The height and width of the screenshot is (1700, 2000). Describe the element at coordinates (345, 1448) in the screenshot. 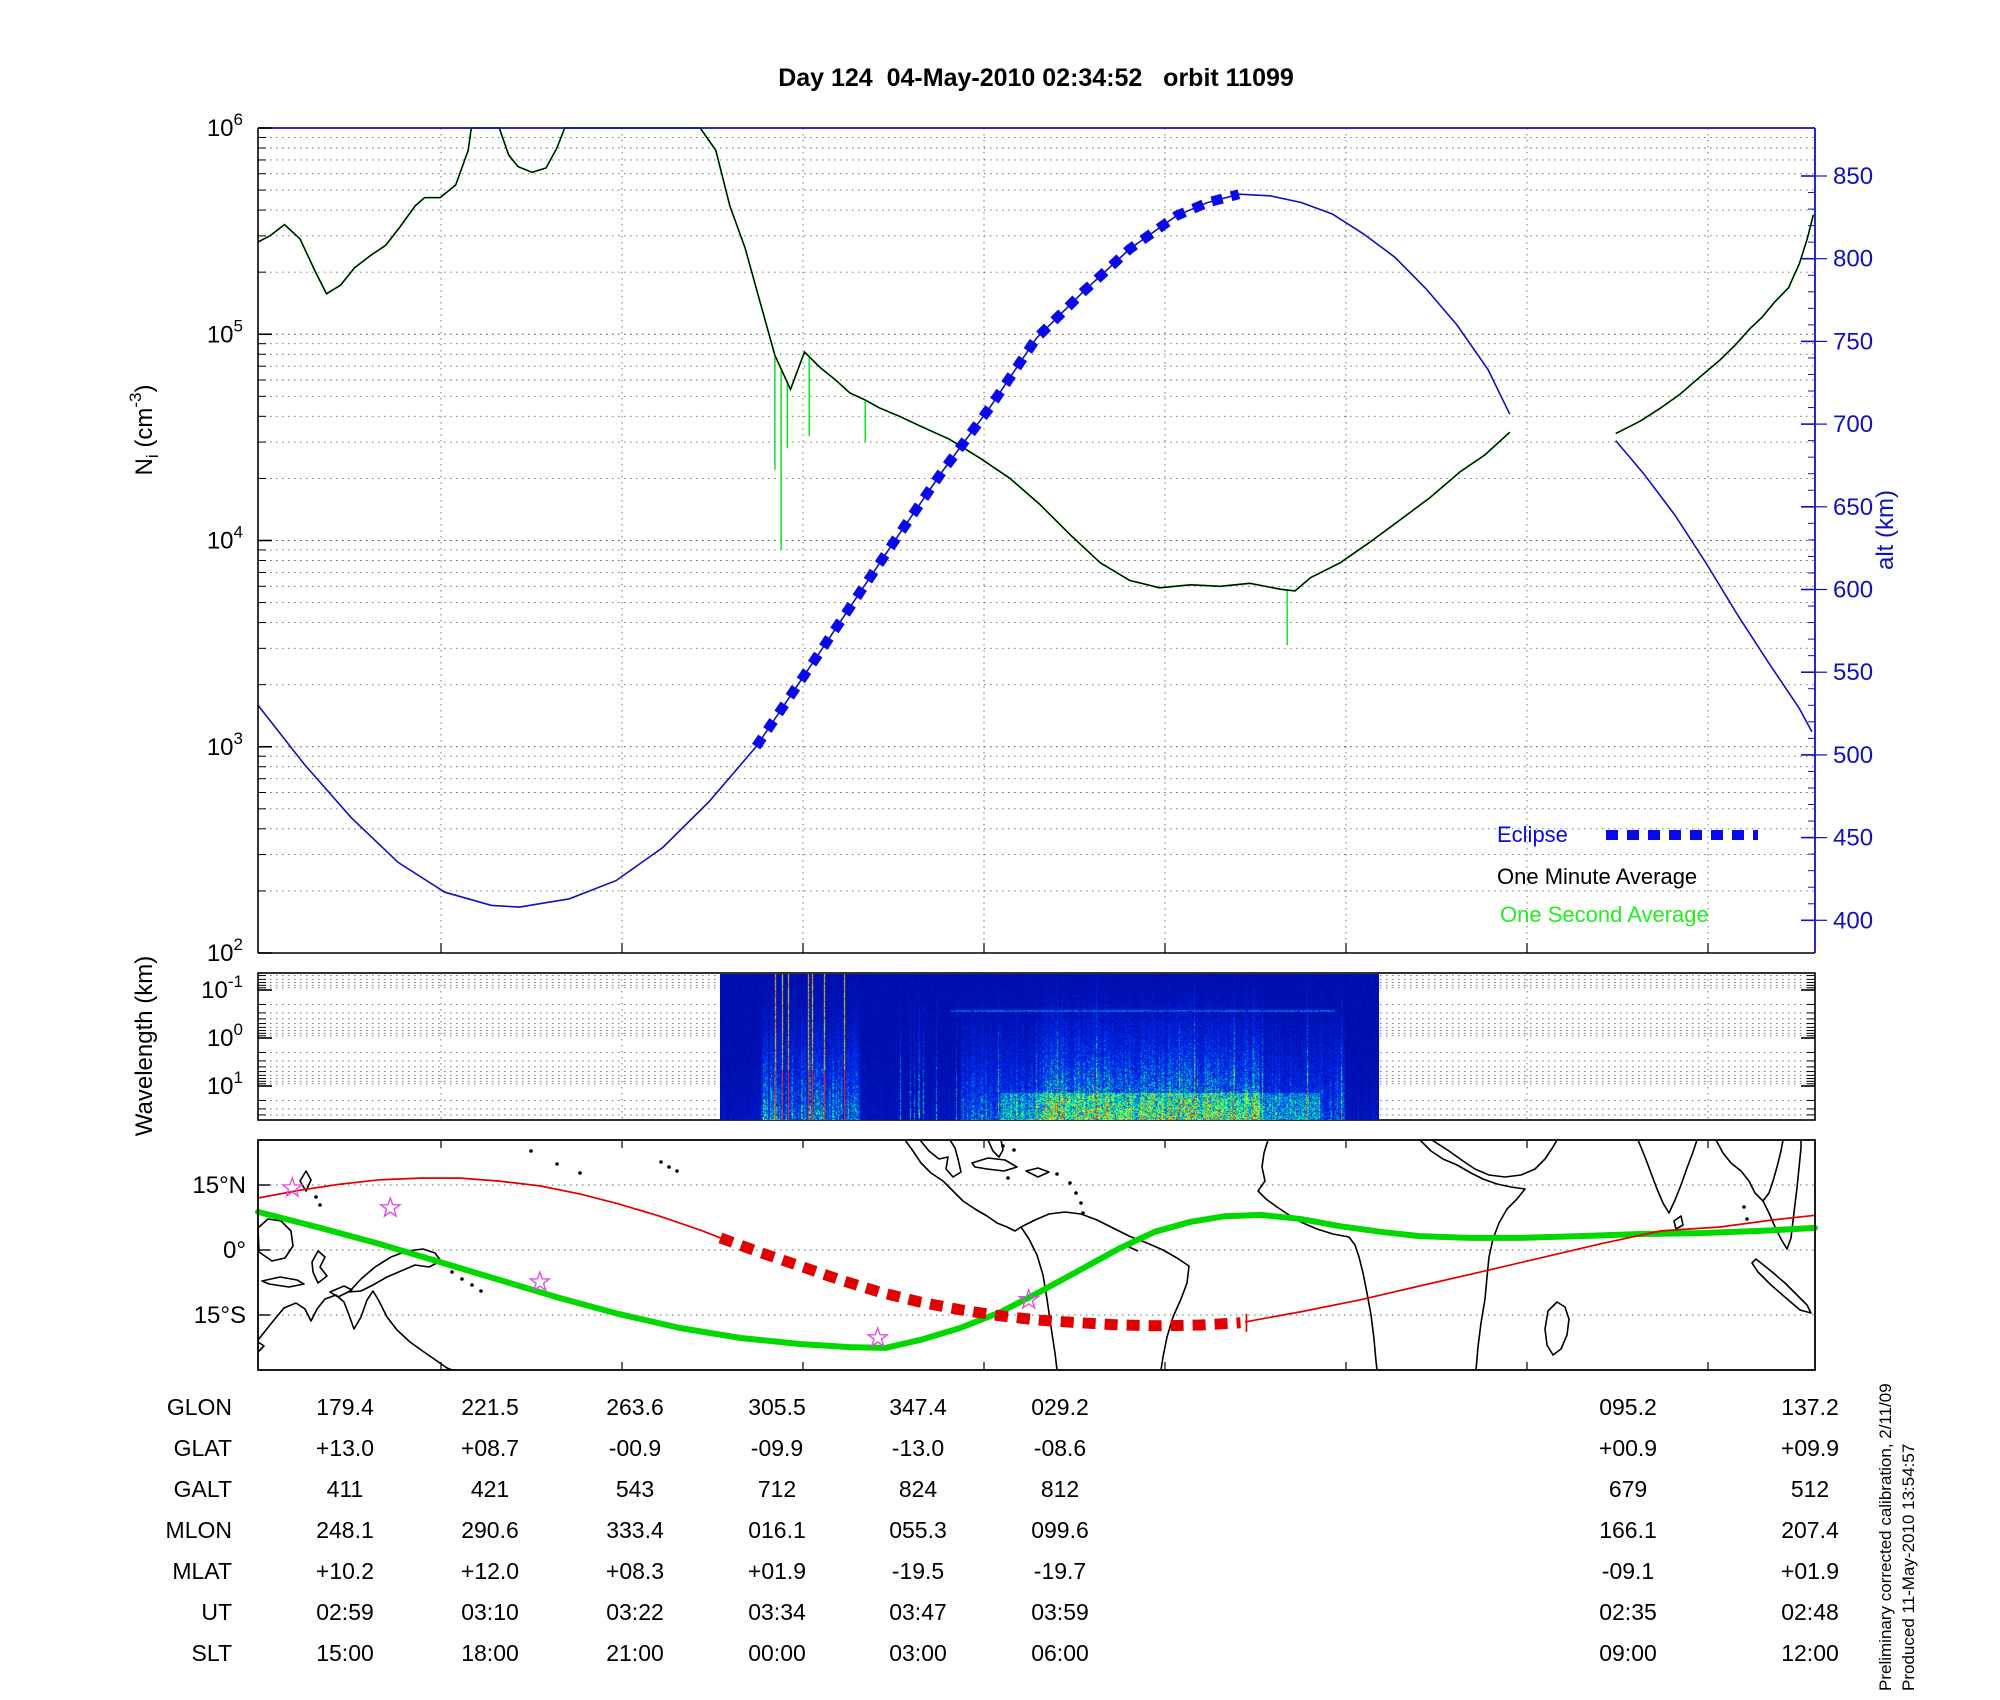

I see `table-cell: +13.0` at that location.